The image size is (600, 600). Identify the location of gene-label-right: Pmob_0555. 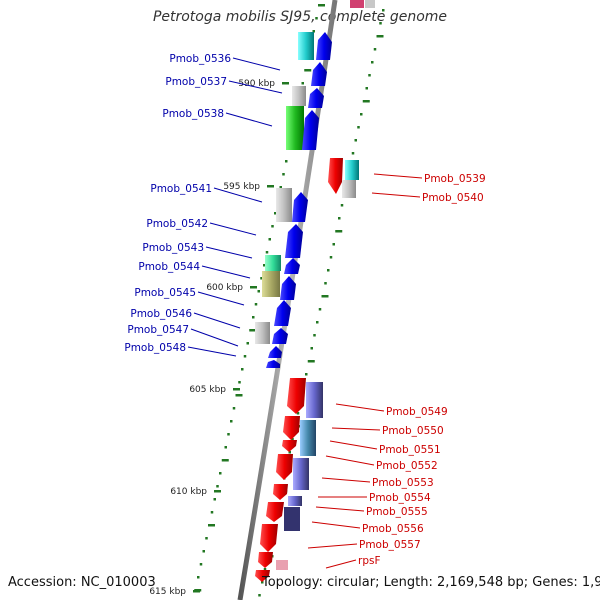
(397, 512).